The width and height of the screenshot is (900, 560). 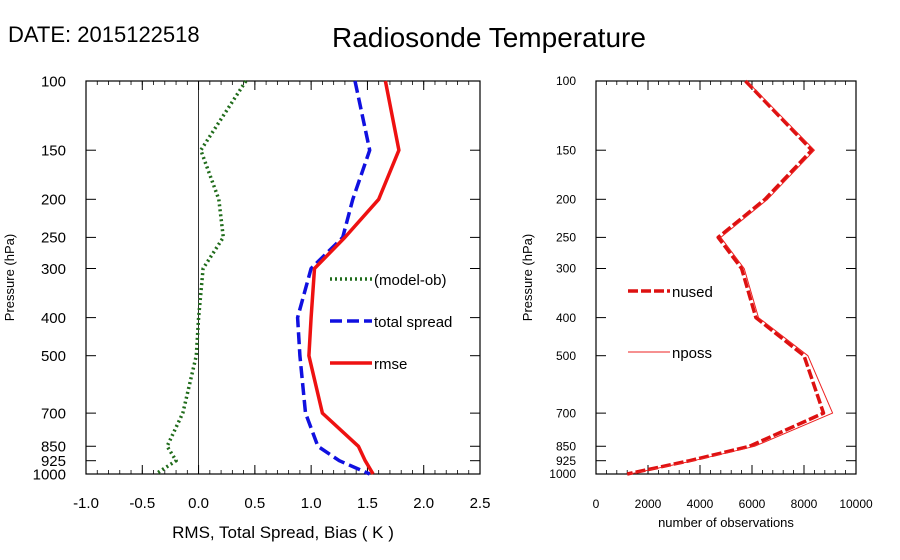 What do you see at coordinates (480, 503) in the screenshot?
I see `left-x-tick-label: 2.5` at bounding box center [480, 503].